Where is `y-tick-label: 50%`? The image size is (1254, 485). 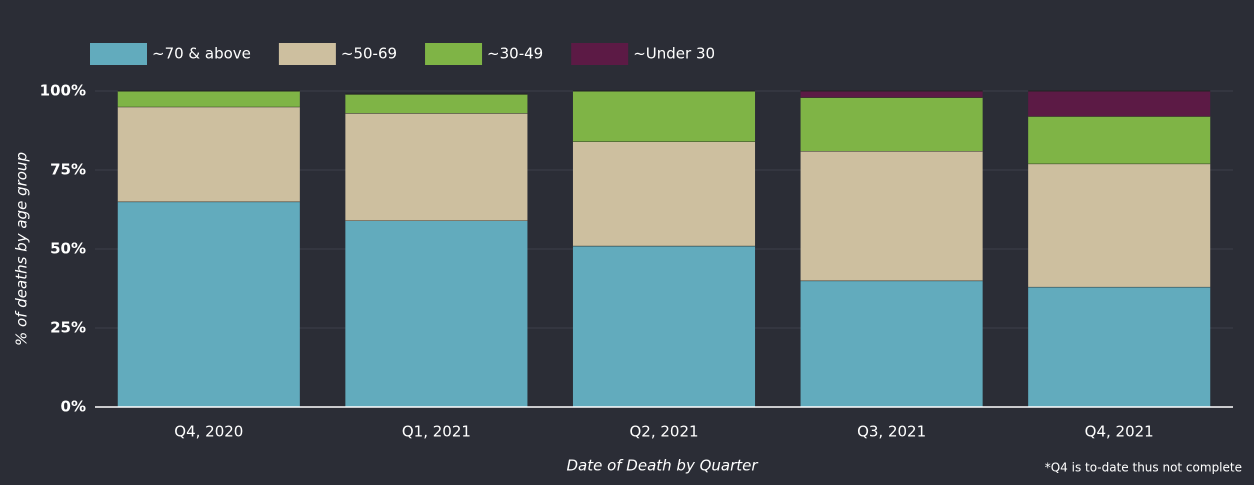 y-tick-label: 50% is located at coordinates (68, 249).